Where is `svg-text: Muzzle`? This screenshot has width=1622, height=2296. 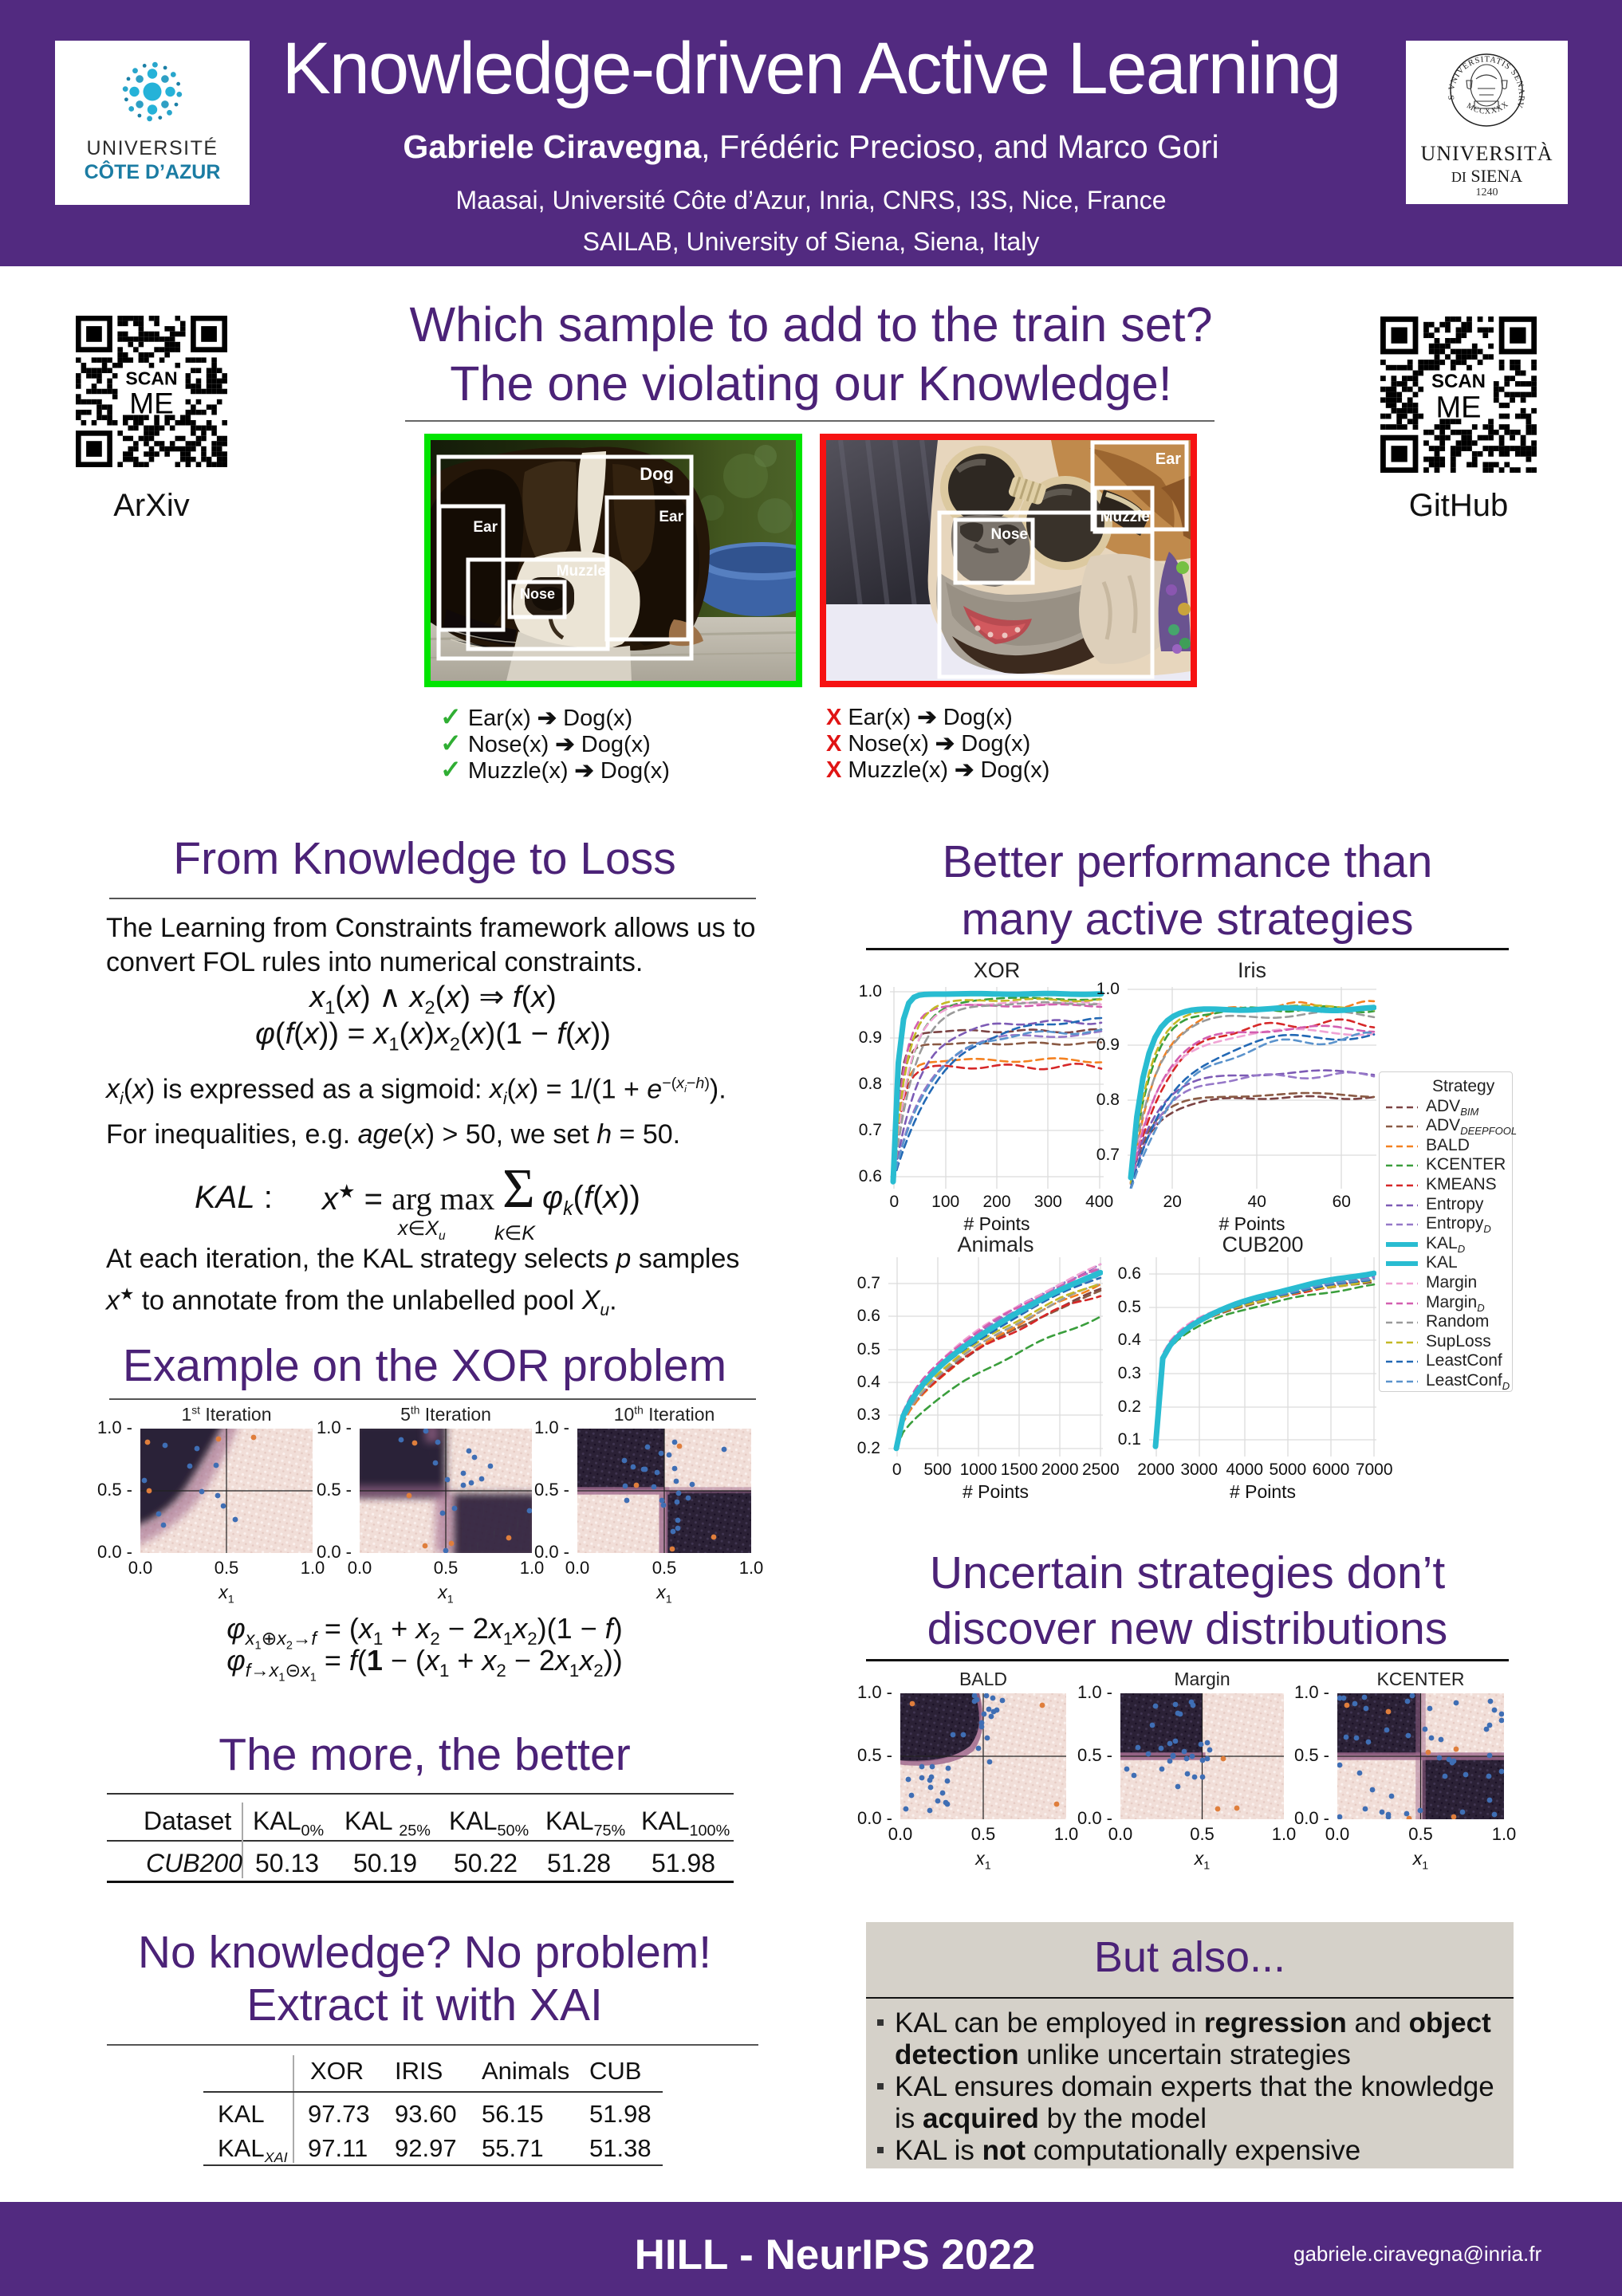
svg-text: Muzzle is located at coordinates (581, 571).